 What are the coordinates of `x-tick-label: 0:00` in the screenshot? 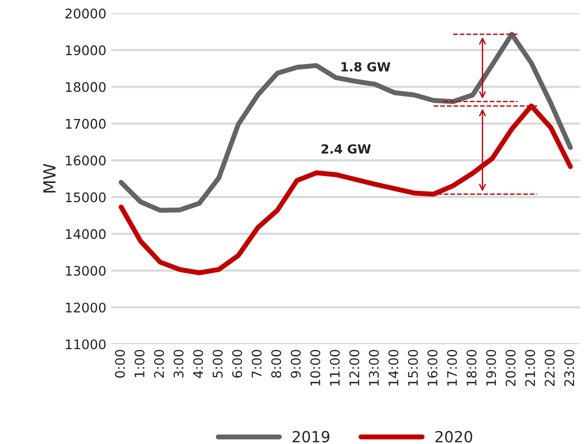 It's located at (119, 364).